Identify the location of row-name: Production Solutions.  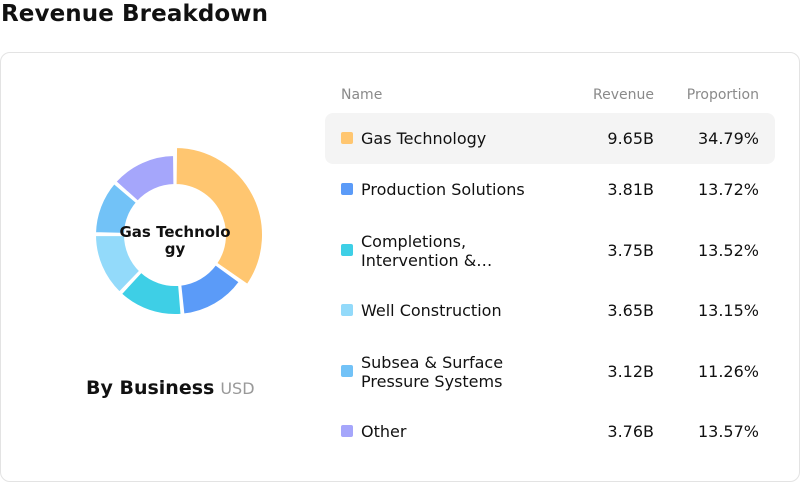
(443, 189).